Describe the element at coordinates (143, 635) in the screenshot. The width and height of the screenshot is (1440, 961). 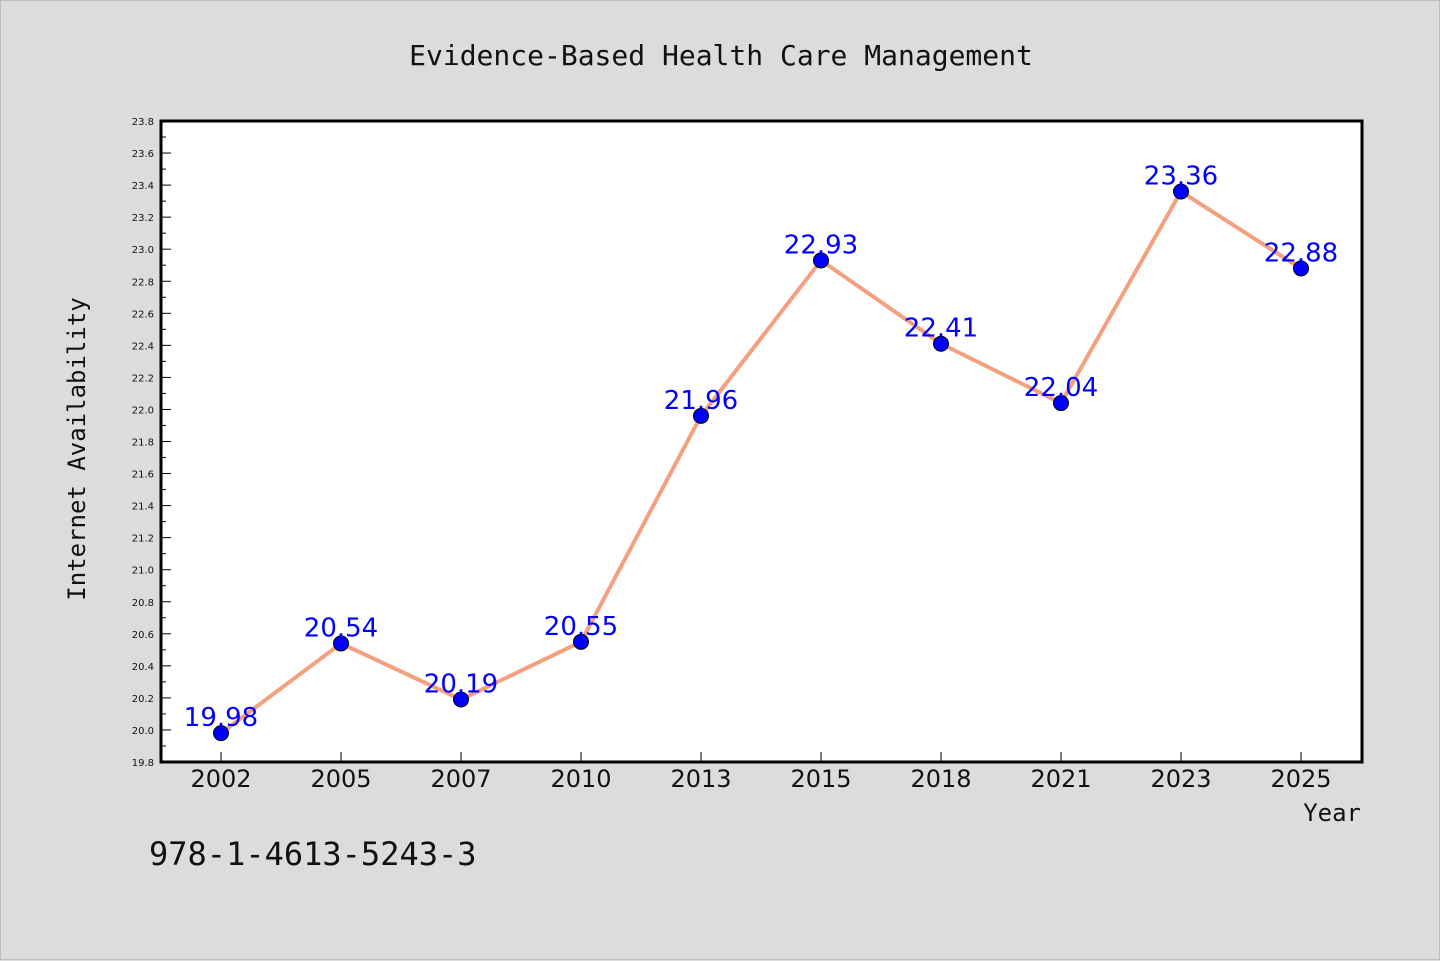
I see `y-tick-label: 20.6` at that location.